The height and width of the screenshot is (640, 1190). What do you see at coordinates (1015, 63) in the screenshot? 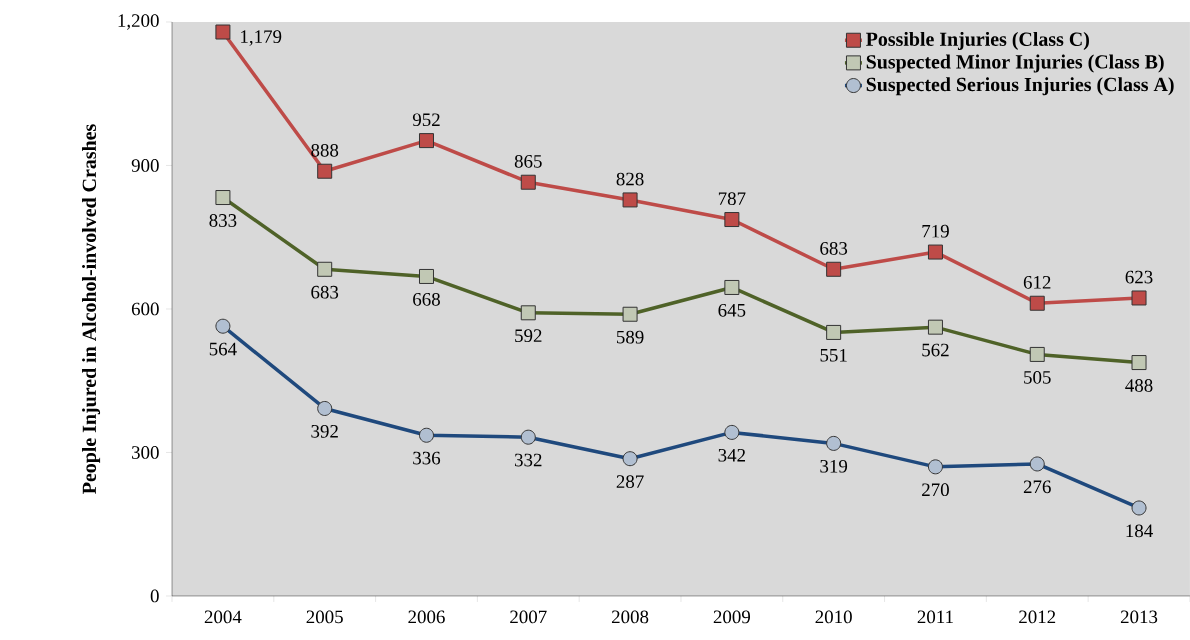
I see `legend-label: Suspected Minor Injuries (Class B)` at bounding box center [1015, 63].